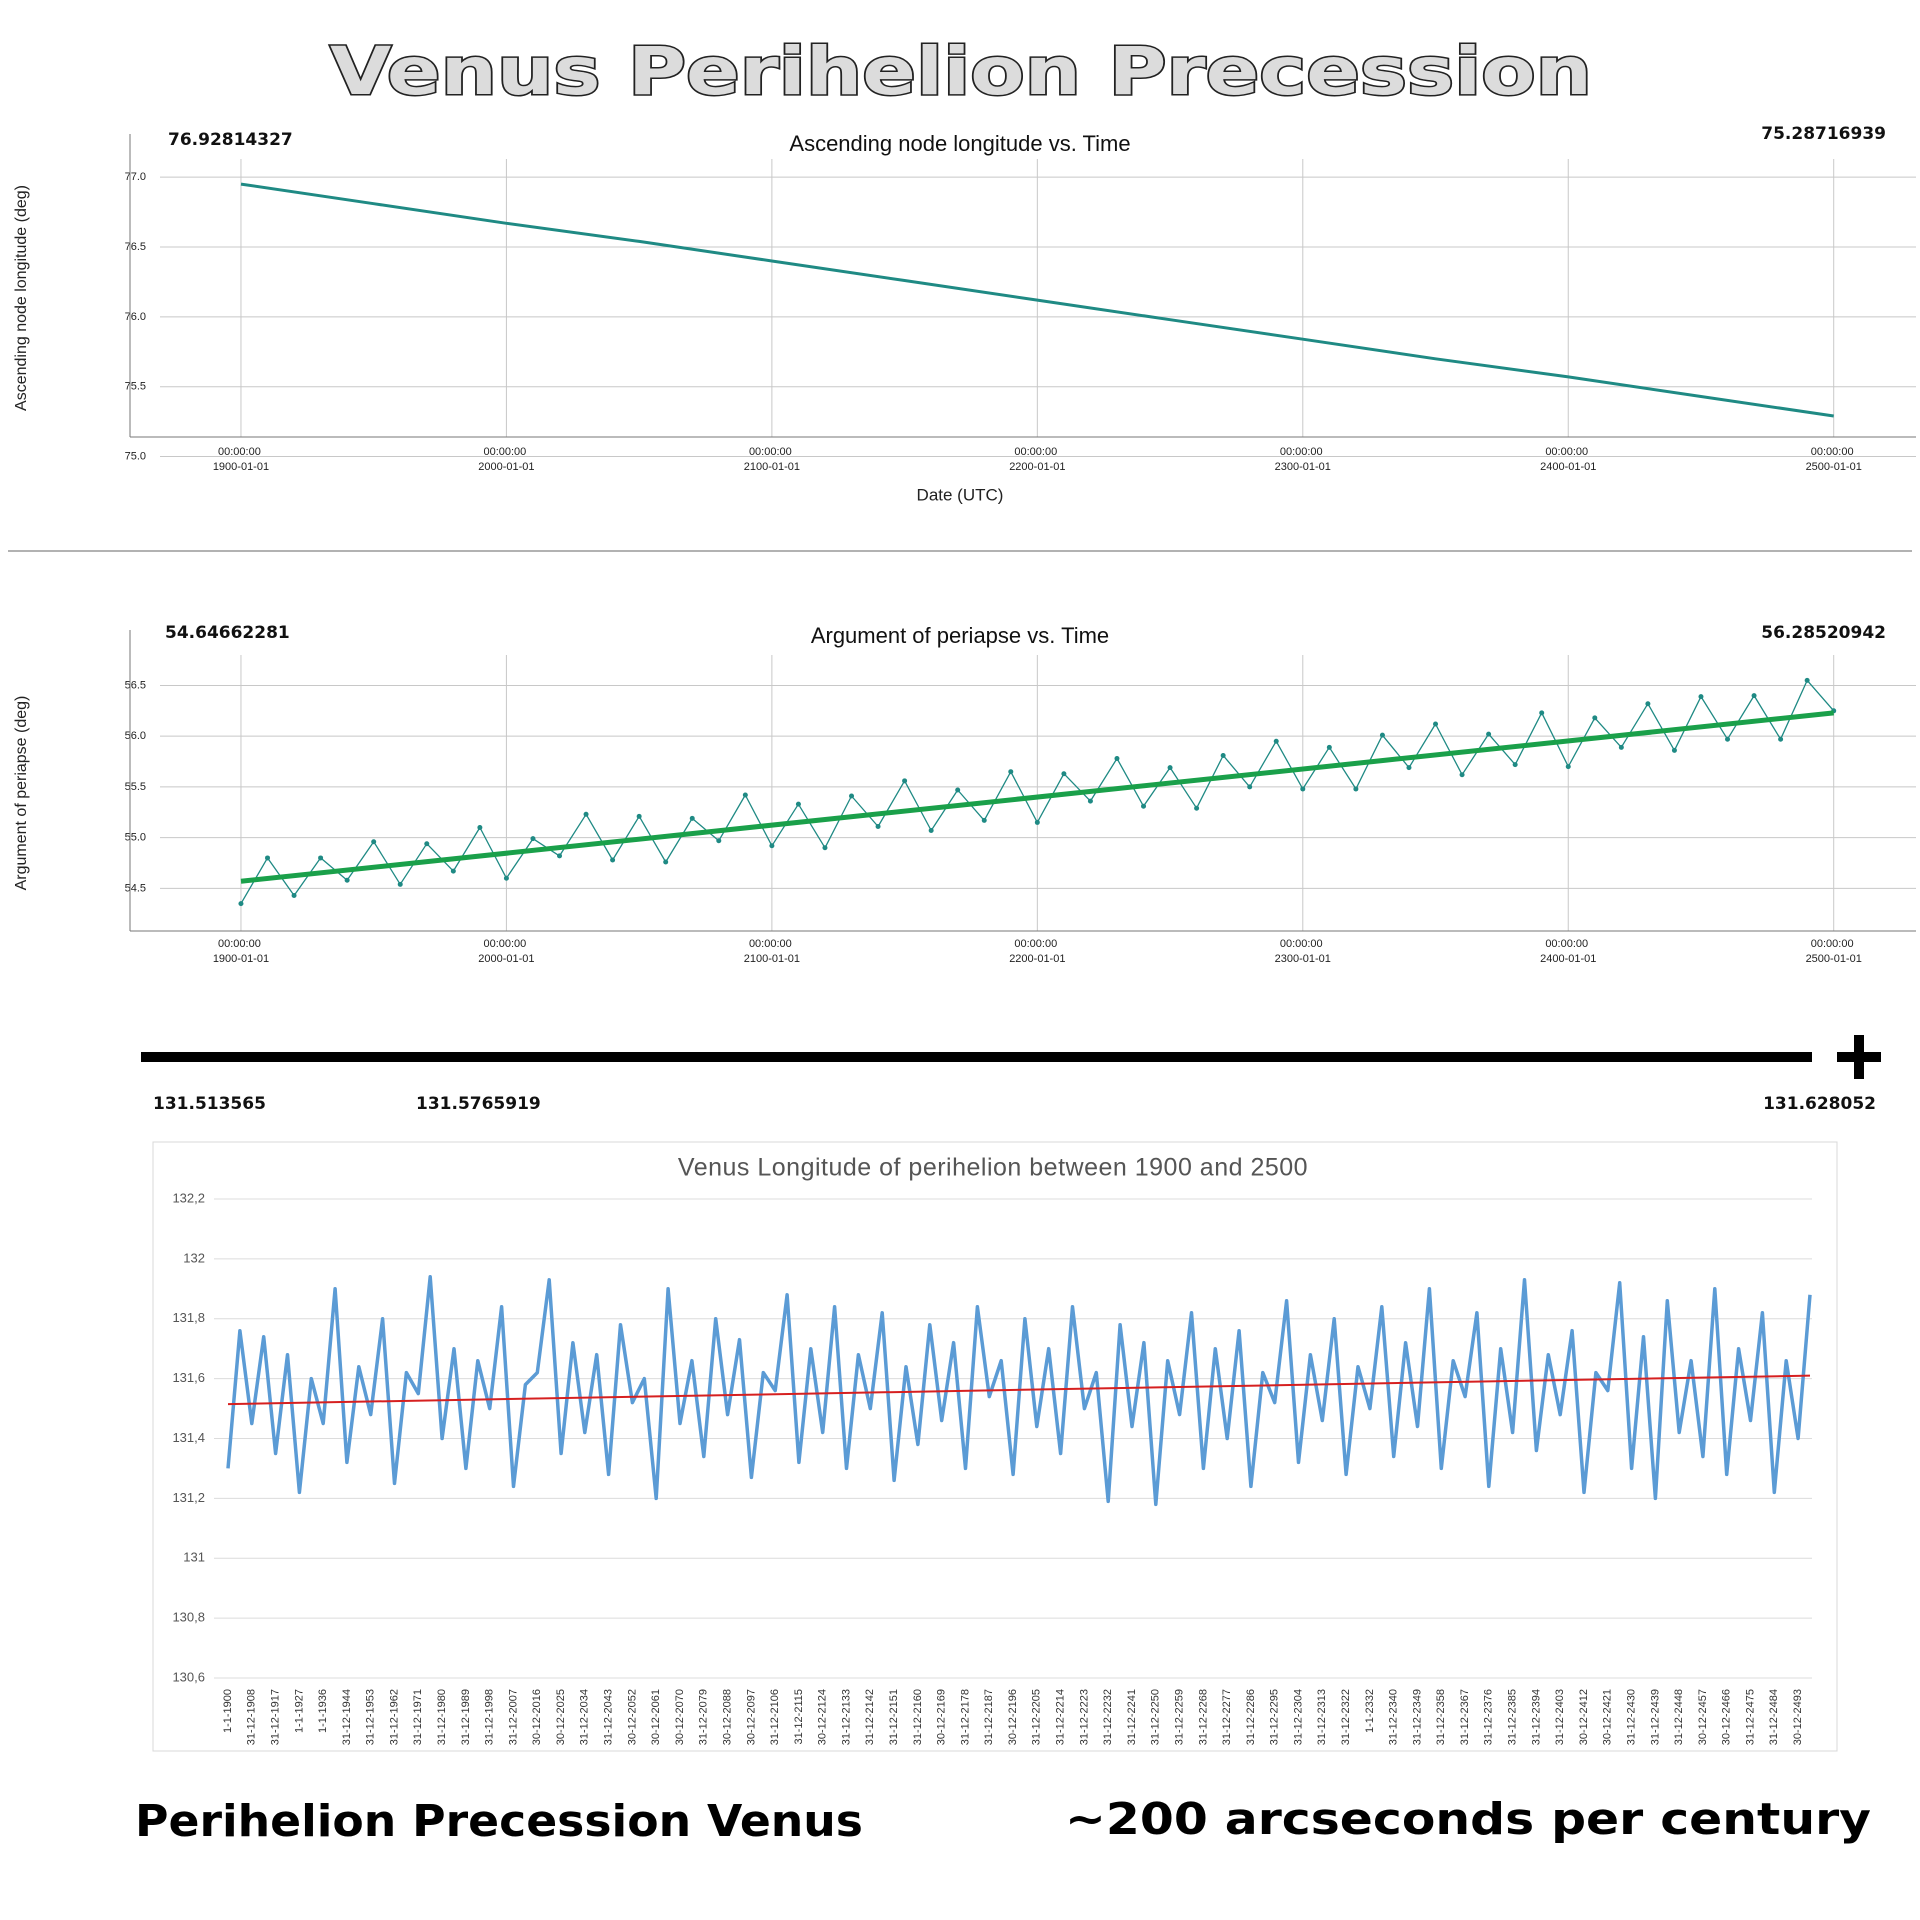 Image resolution: width=1920 pixels, height=1920 pixels. What do you see at coordinates (894, 1717) in the screenshot?
I see `x-tick-label: 31-12-2151` at bounding box center [894, 1717].